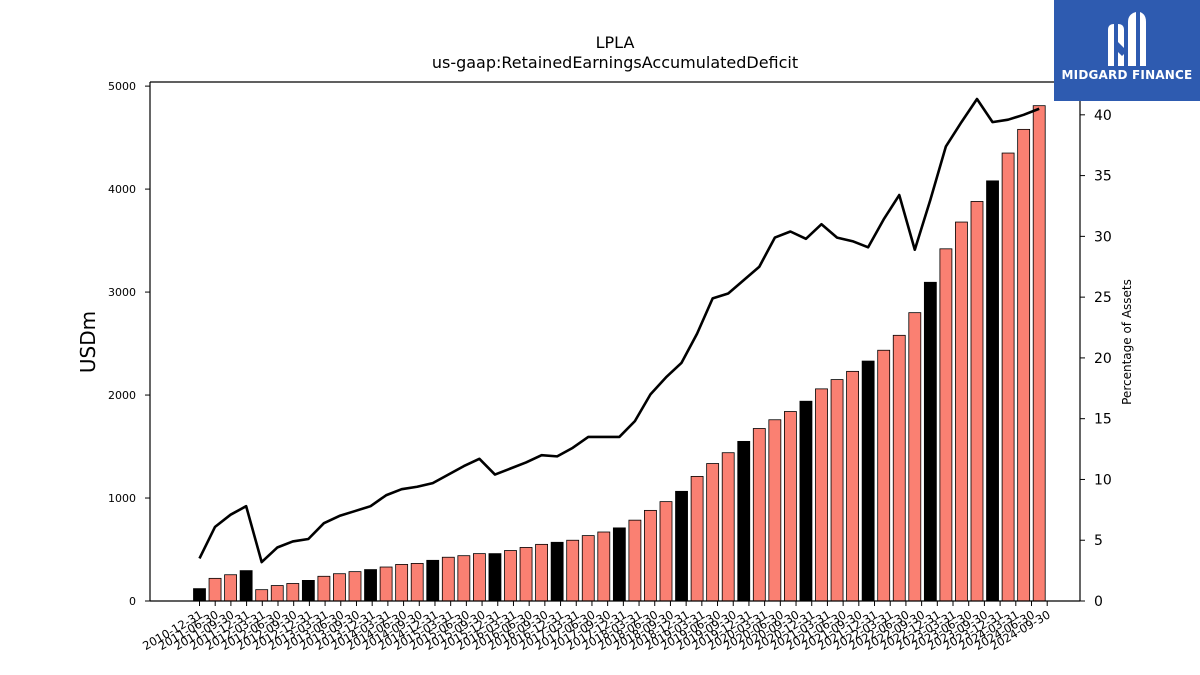  I want to click on y2-tick-label: 20, so click(1103, 359).